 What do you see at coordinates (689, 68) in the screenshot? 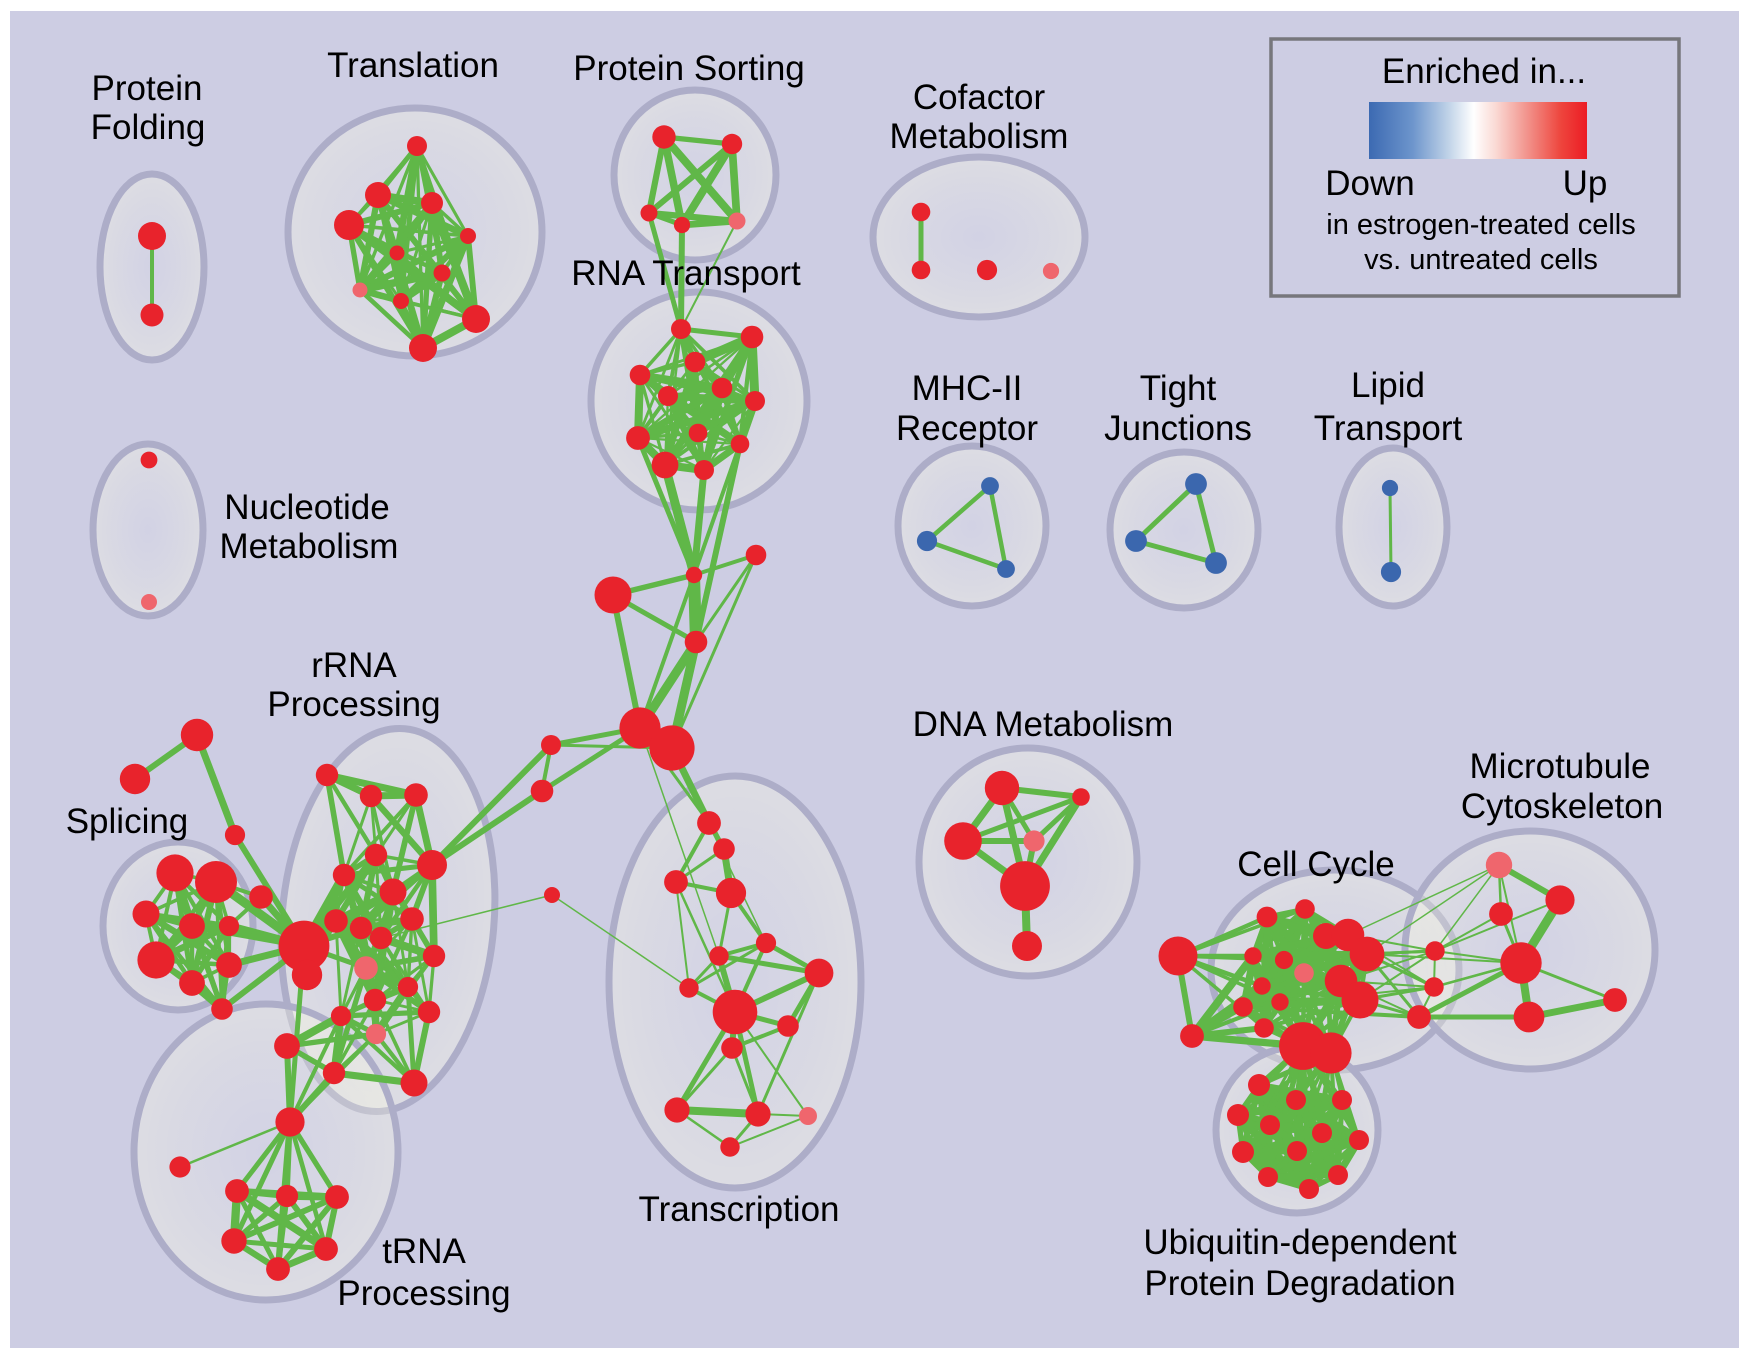
I see `svg-text: Protein Sorting` at bounding box center [689, 68].